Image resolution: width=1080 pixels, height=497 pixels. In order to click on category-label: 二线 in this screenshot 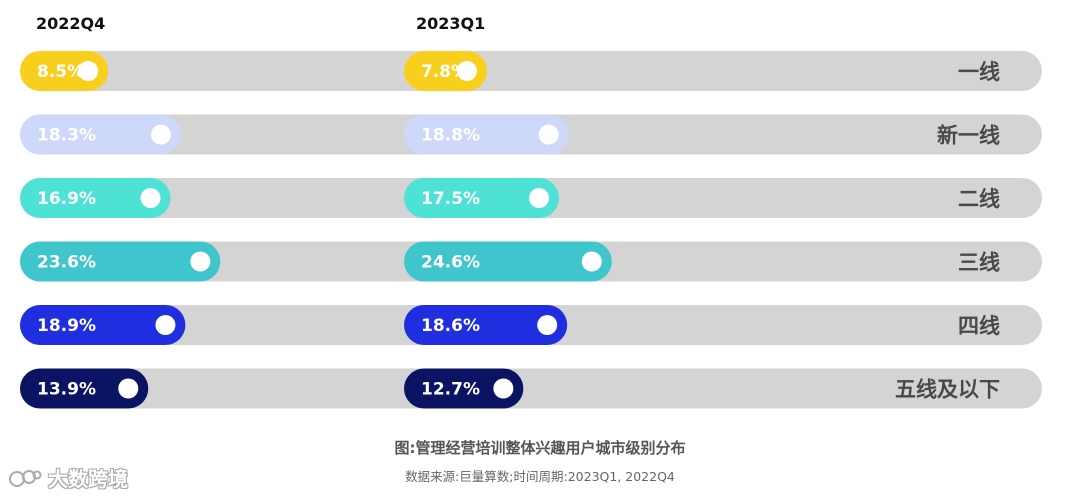, I will do `click(979, 199)`.